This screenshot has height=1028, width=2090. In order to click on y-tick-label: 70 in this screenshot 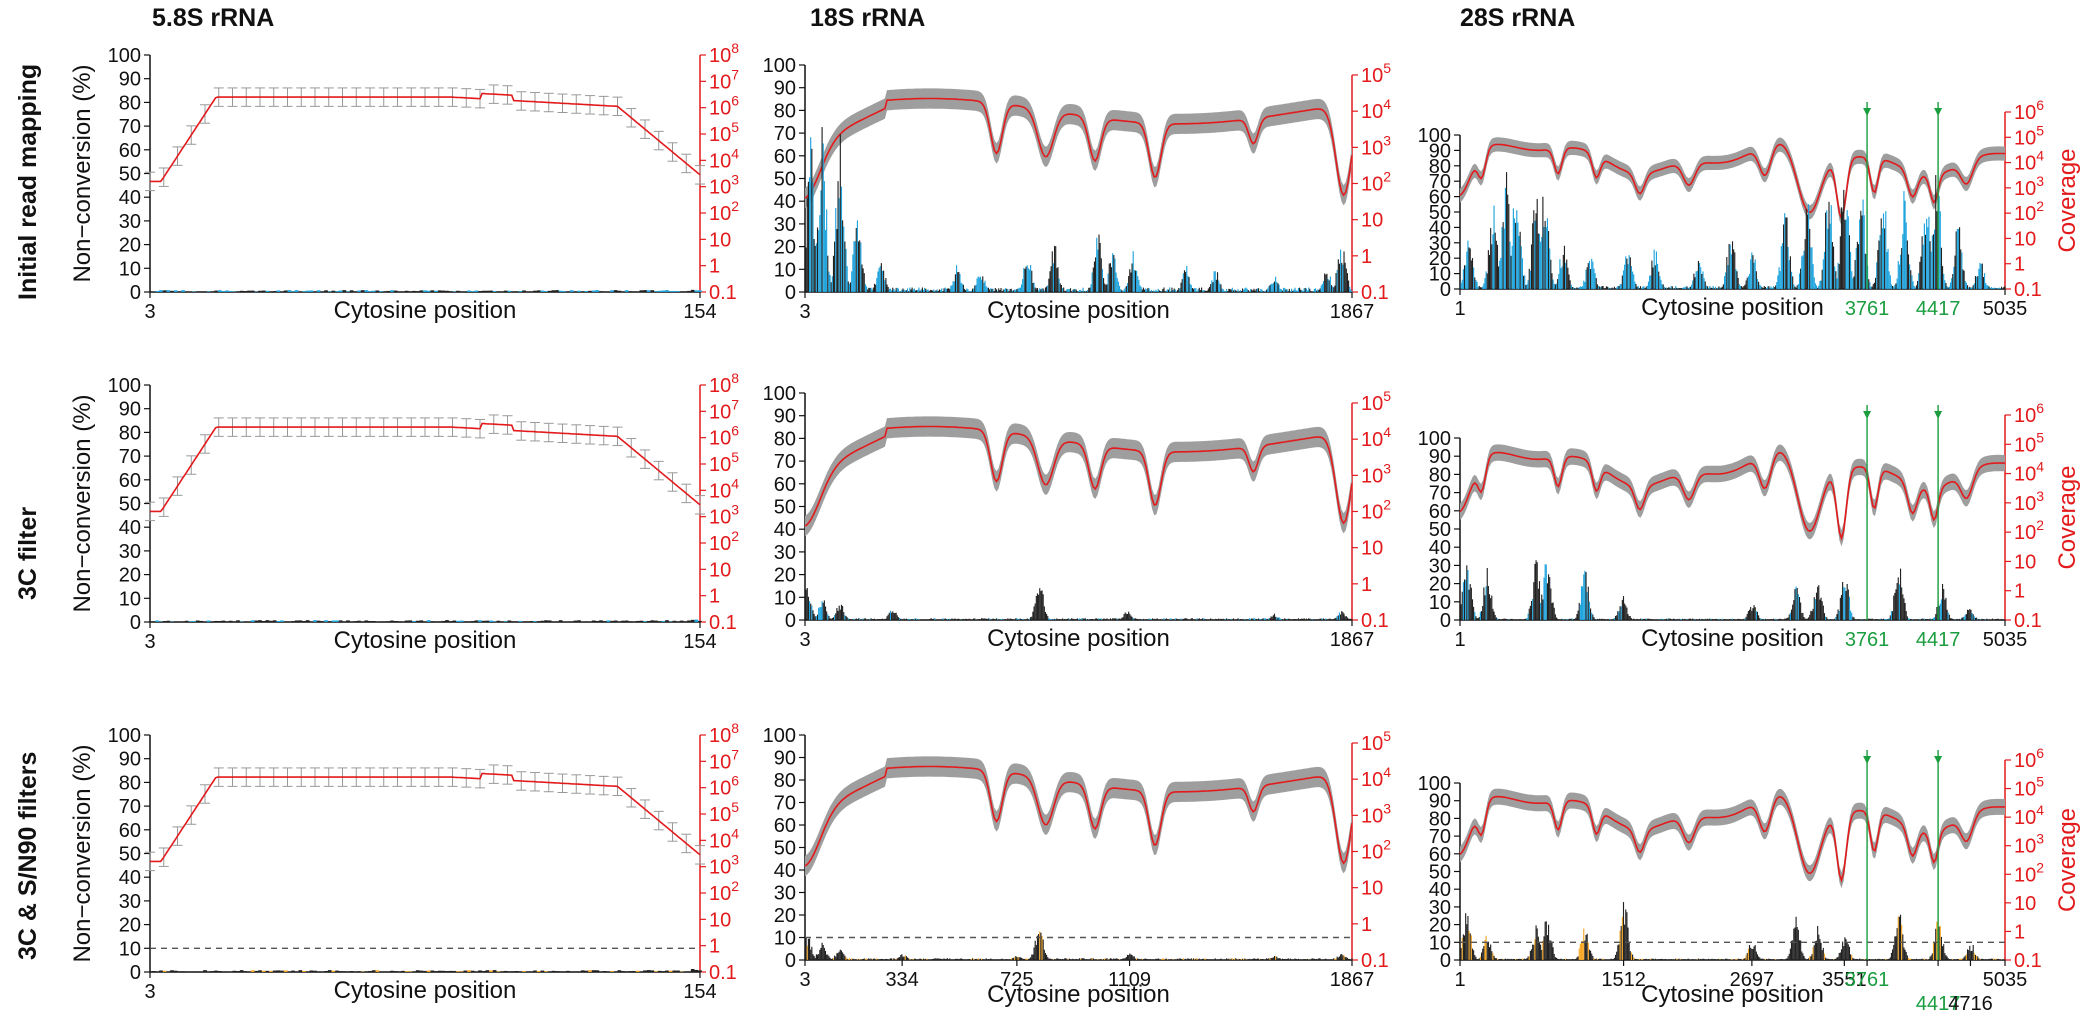, I will do `click(130, 807)`.